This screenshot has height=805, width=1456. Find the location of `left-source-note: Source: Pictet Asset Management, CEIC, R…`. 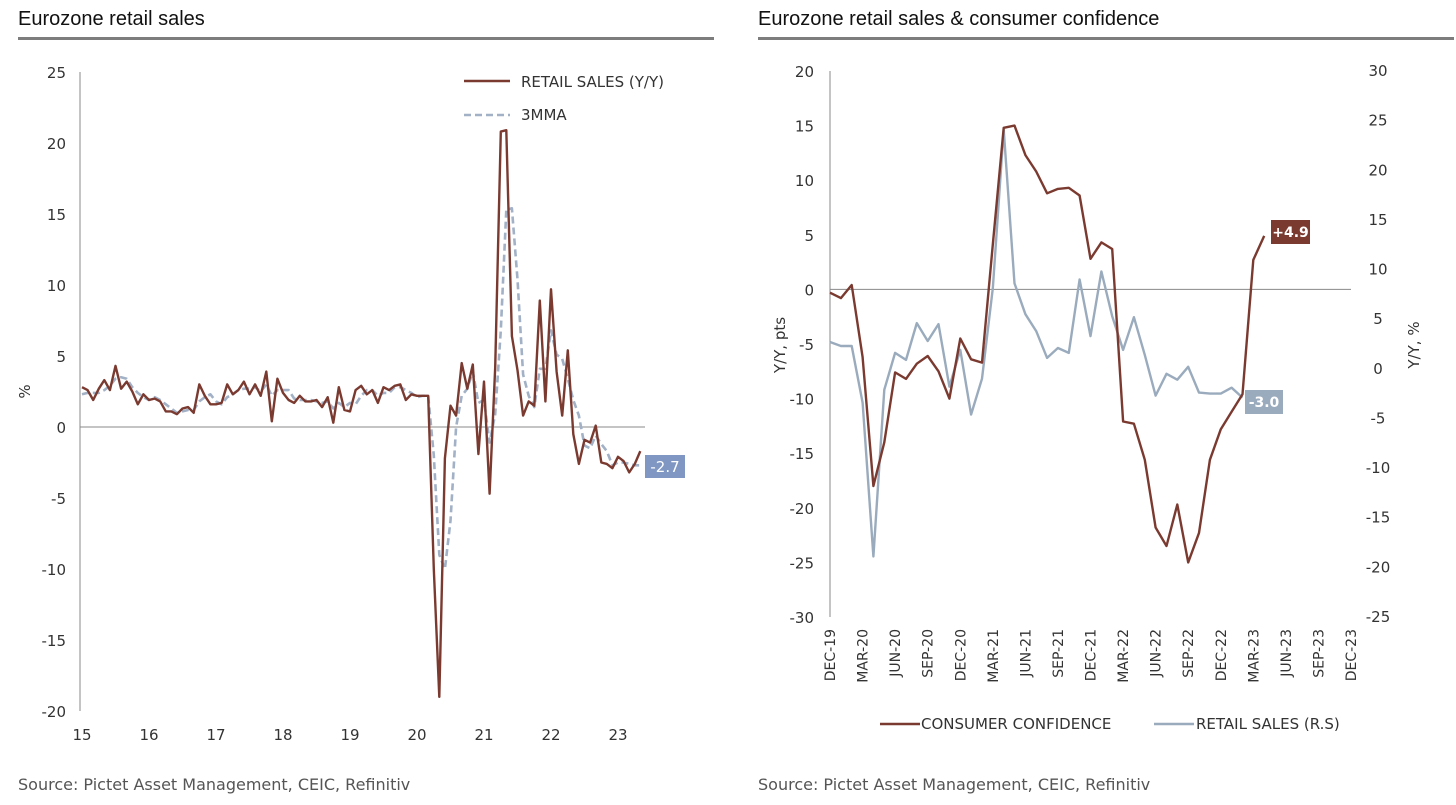

left-source-note: Source: Pictet Asset Management, CEIC, R… is located at coordinates (214, 784).